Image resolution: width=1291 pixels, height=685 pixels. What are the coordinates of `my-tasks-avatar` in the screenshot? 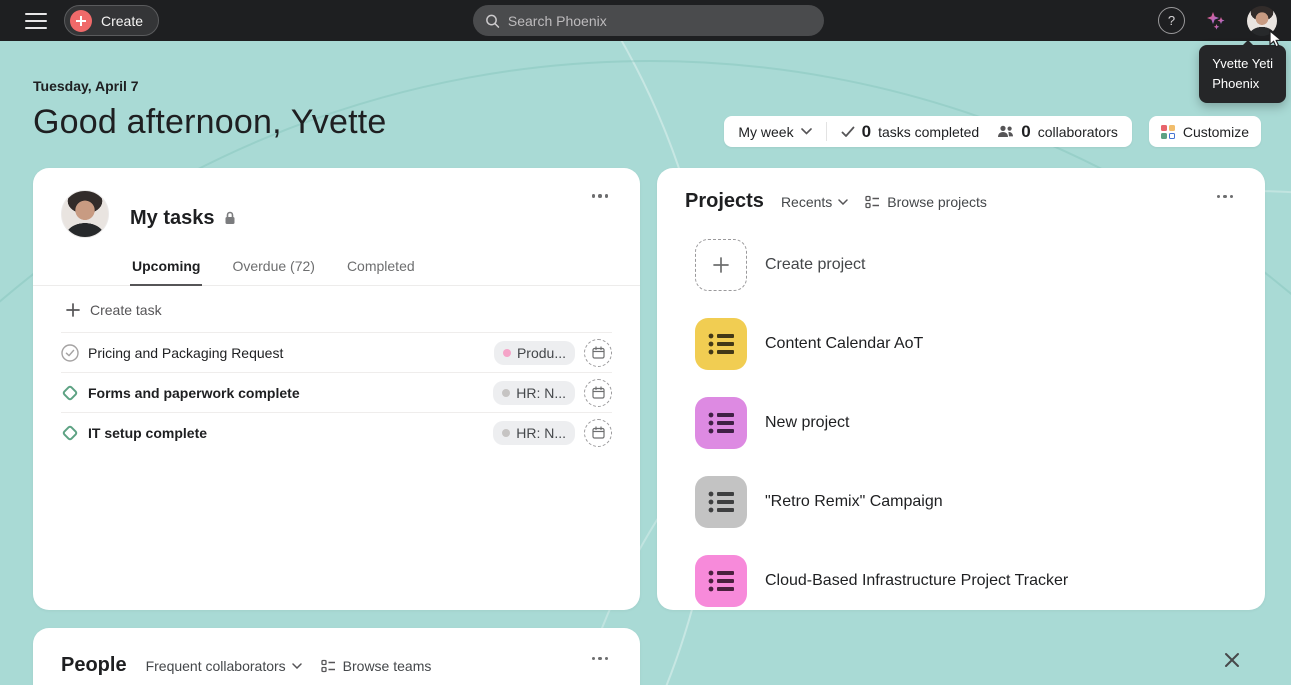 It's located at (85, 214).